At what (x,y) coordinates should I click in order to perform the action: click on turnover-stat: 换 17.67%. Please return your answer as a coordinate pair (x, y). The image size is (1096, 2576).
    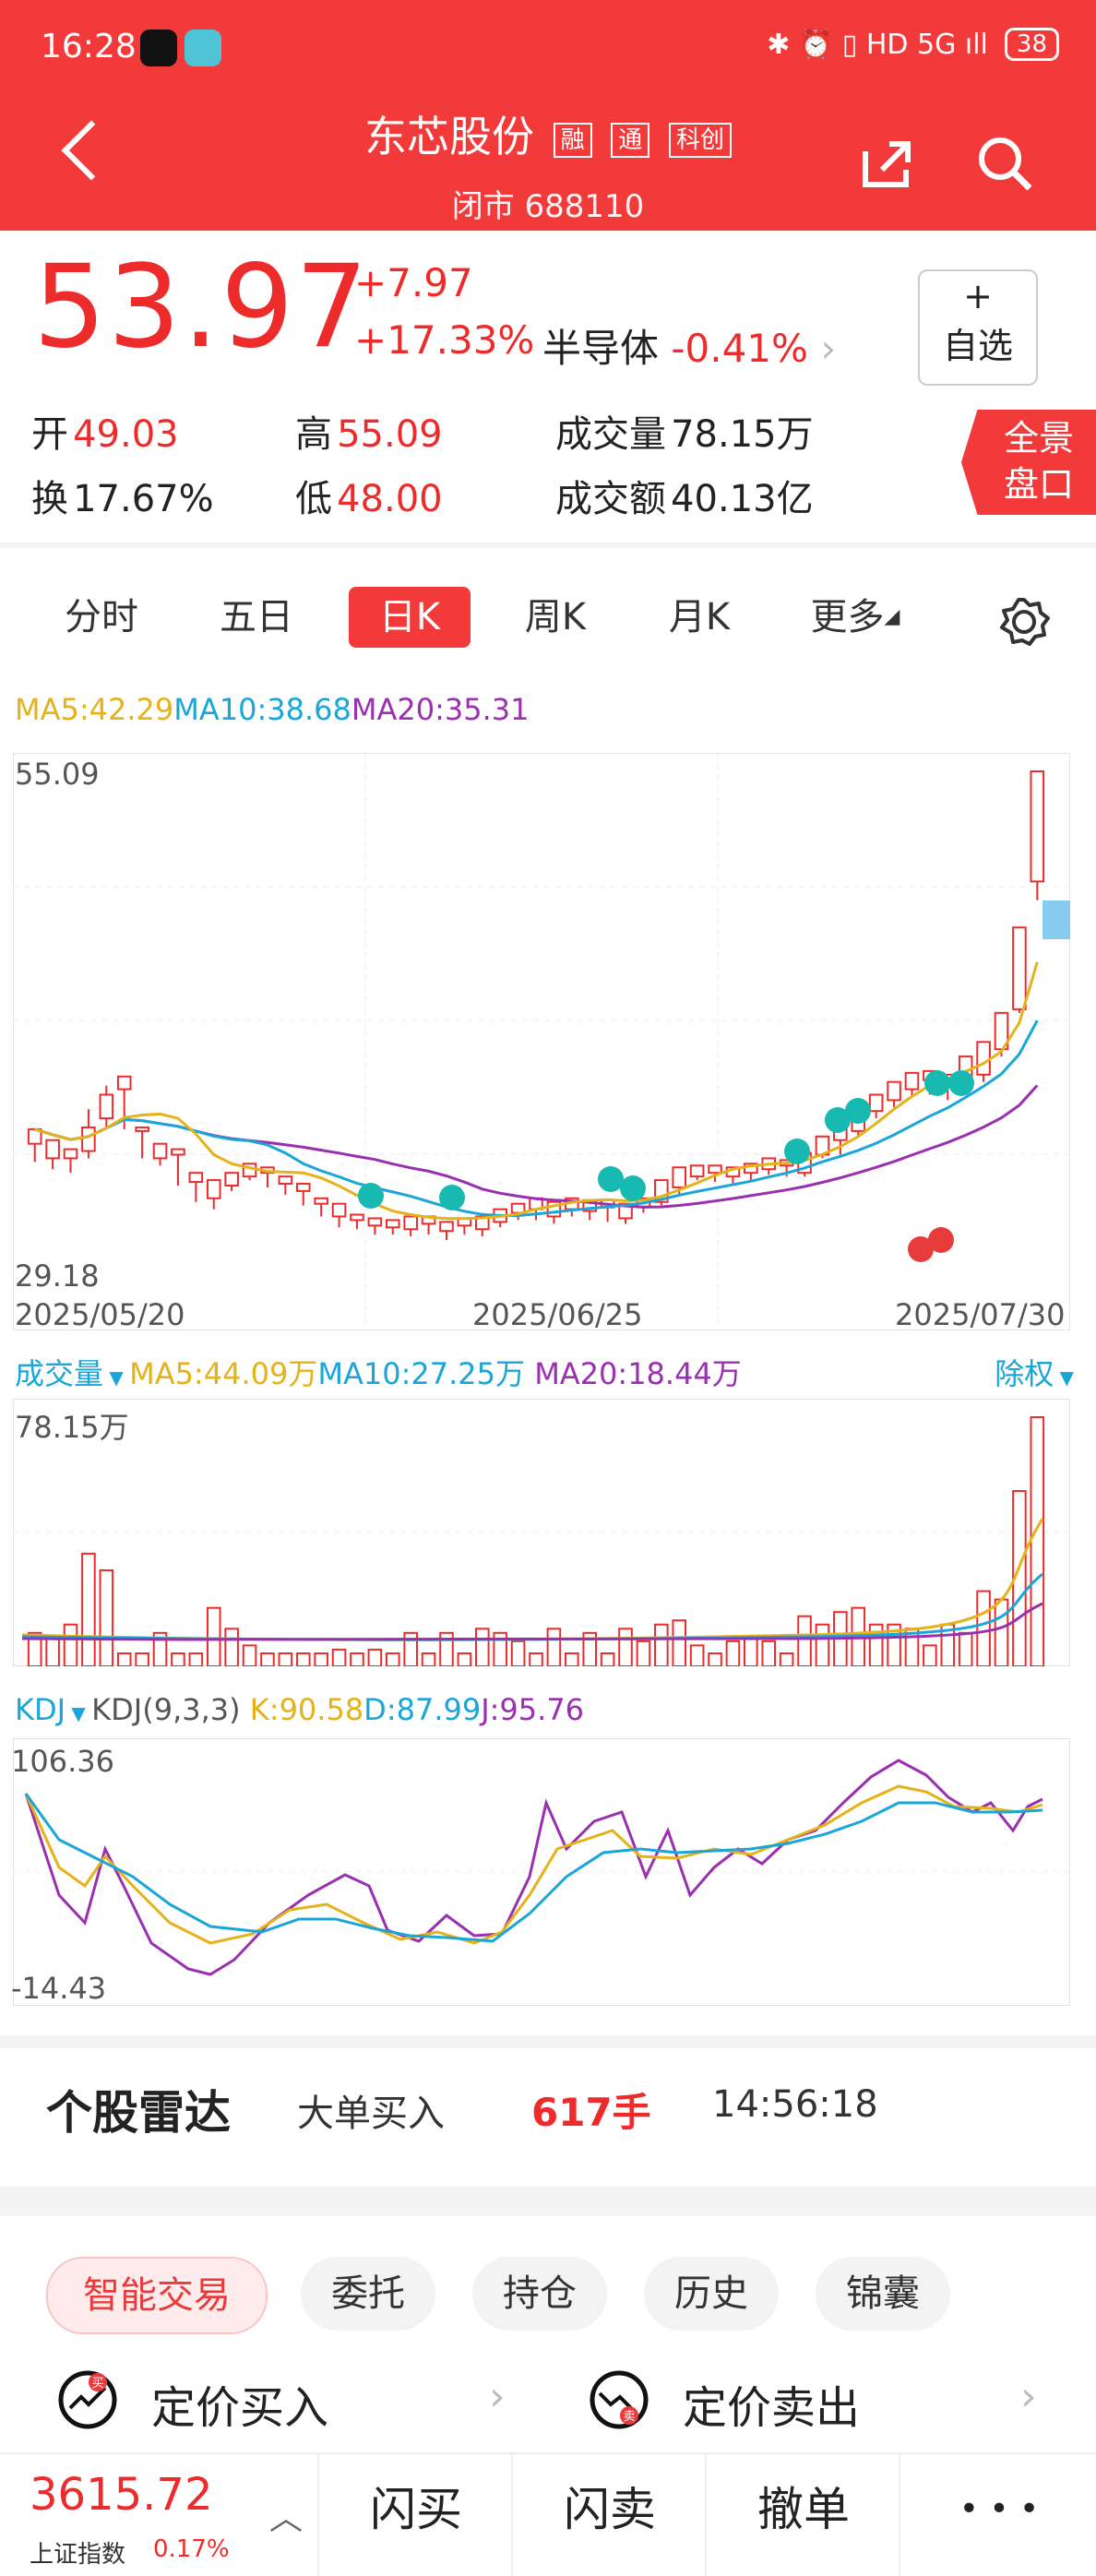
    Looking at the image, I should click on (123, 495).